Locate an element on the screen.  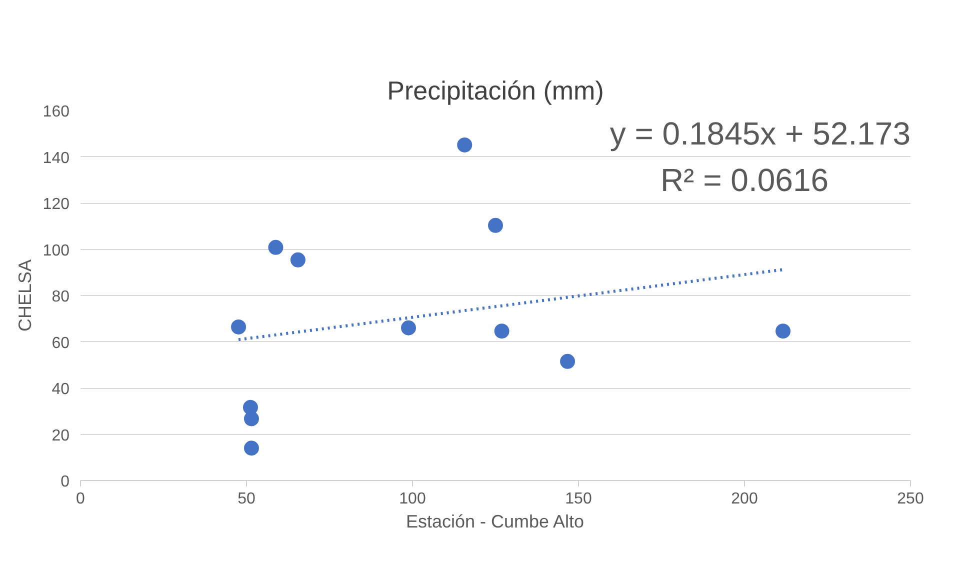
y-tick-label: 100 is located at coordinates (56, 251).